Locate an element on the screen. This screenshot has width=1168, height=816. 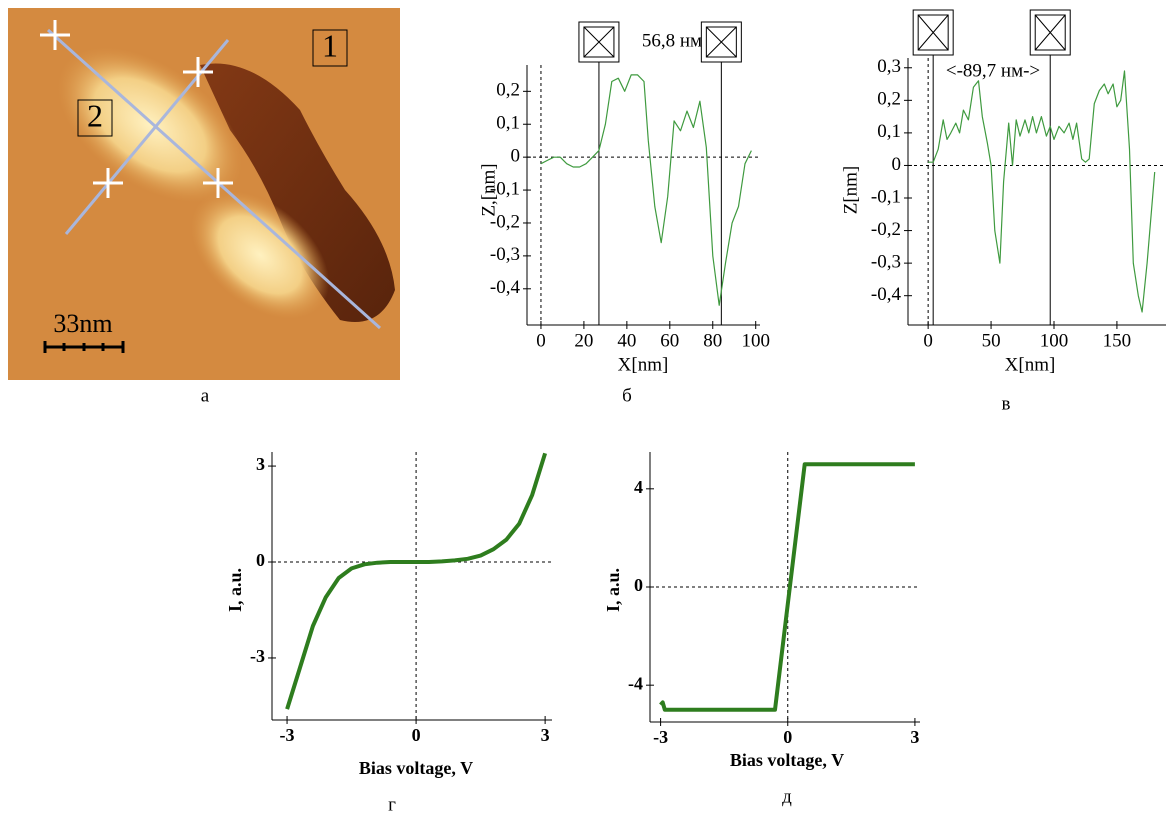
x-tick-label: 40 is located at coordinates (626, 340).